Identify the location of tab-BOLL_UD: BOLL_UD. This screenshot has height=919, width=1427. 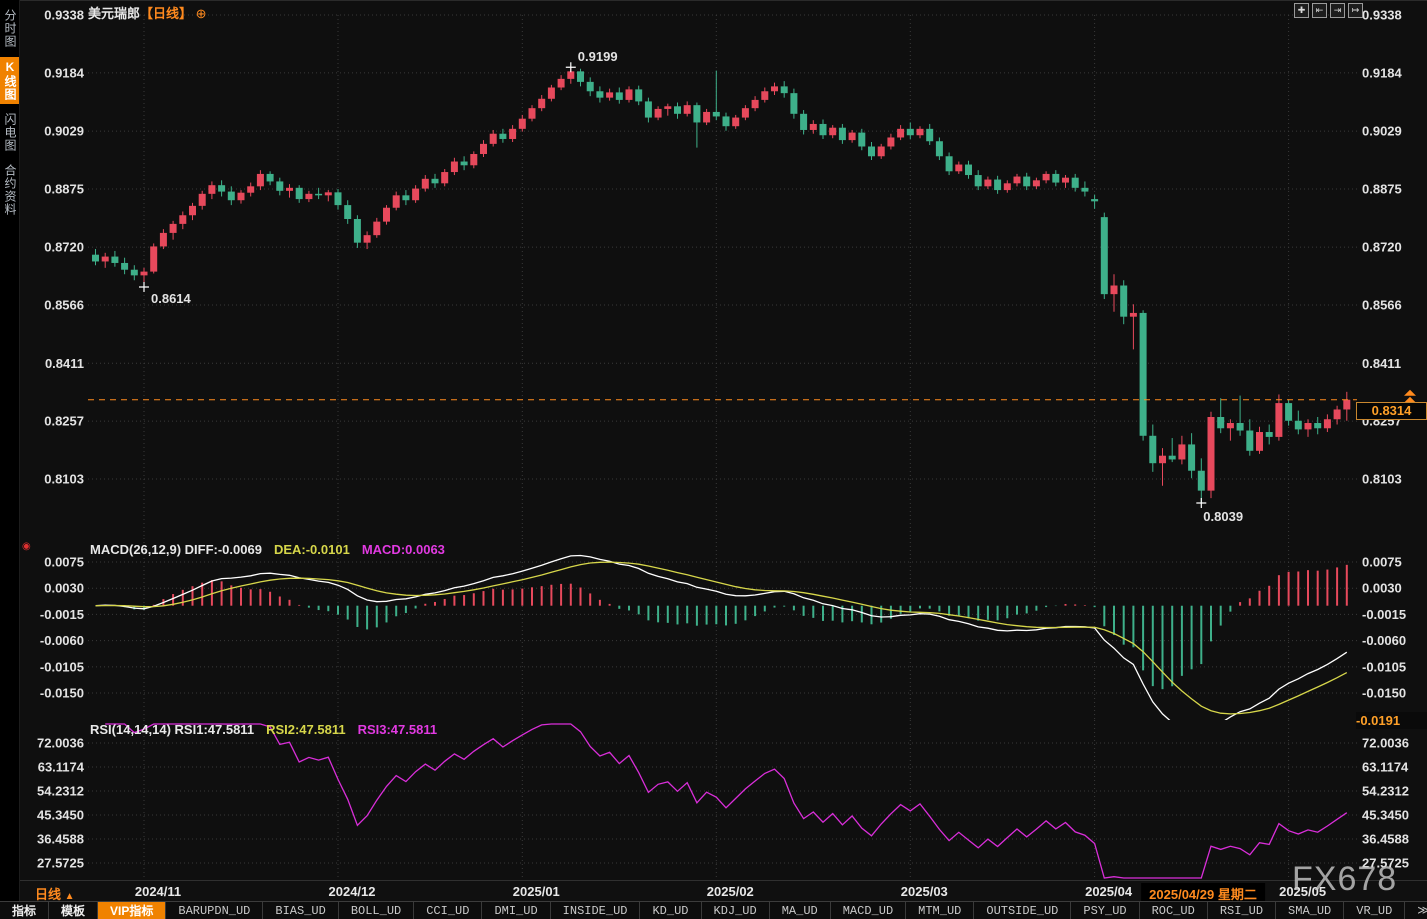
(377, 910).